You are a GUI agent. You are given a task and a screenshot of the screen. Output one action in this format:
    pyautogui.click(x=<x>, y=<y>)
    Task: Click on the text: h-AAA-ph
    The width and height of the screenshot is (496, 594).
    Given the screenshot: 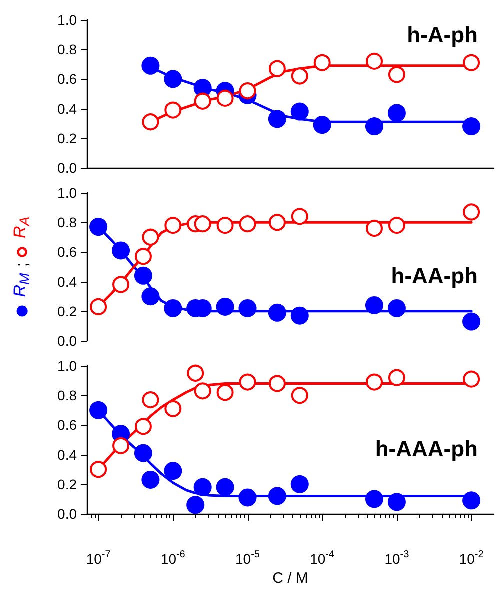 What is the action you would take?
    pyautogui.click(x=426, y=449)
    